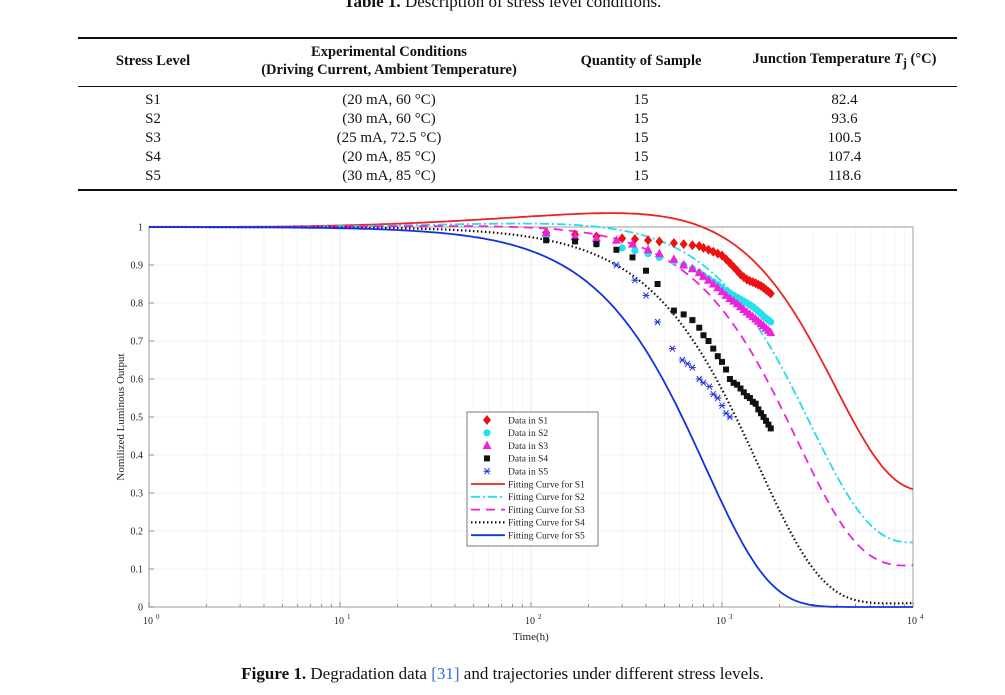 This screenshot has height=695, width=1005. What do you see at coordinates (153, 179) in the screenshot?
I see `cell-level: S5` at bounding box center [153, 179].